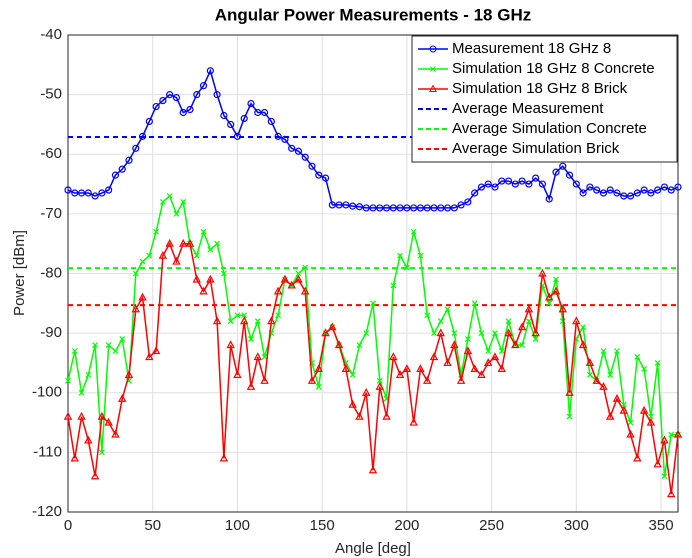 This screenshot has width=692, height=558. I want to click on y-tick-label: -100, so click(47, 392).